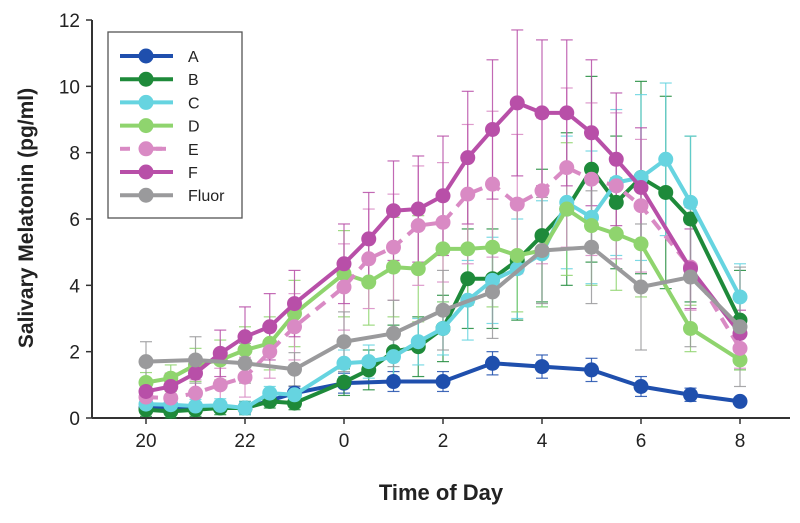 This screenshot has width=800, height=523. I want to click on legend-label: F, so click(193, 173).